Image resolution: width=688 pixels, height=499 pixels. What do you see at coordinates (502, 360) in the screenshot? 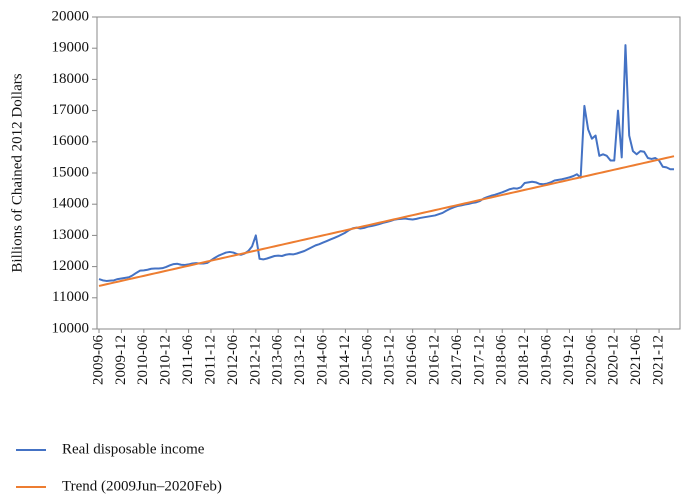
I see `x-tick-label: 2018-06` at bounding box center [502, 360].